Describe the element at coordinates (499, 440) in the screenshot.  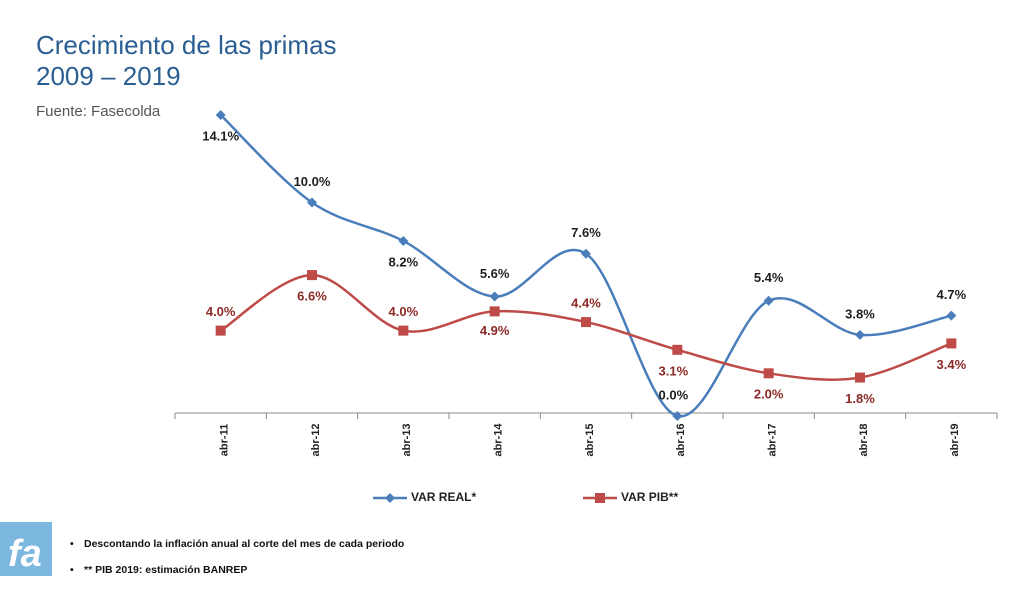
I see `x-tick-label-abr-14: abr-14` at that location.